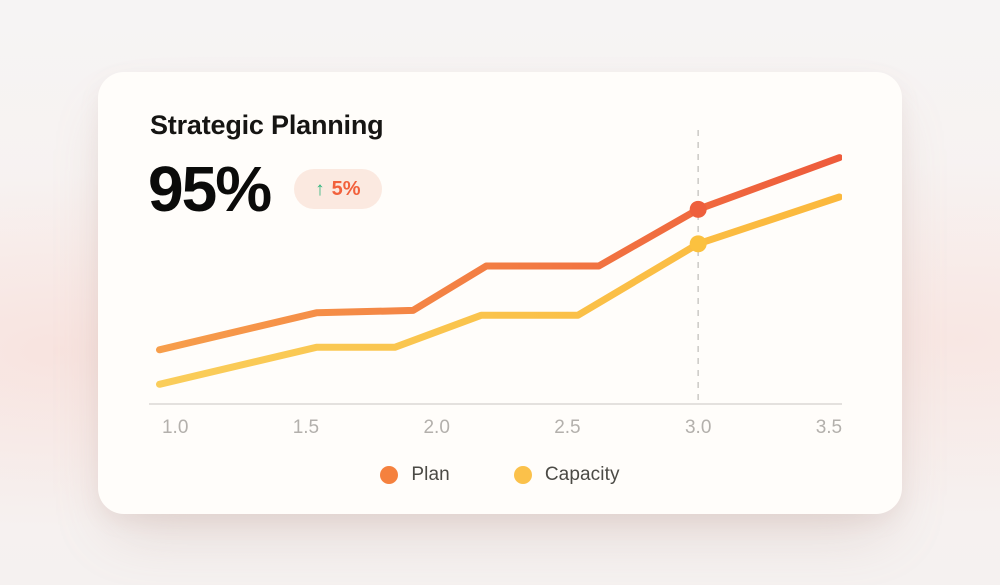 This screenshot has width=1000, height=585. I want to click on kpi-value: 95%, so click(210, 189).